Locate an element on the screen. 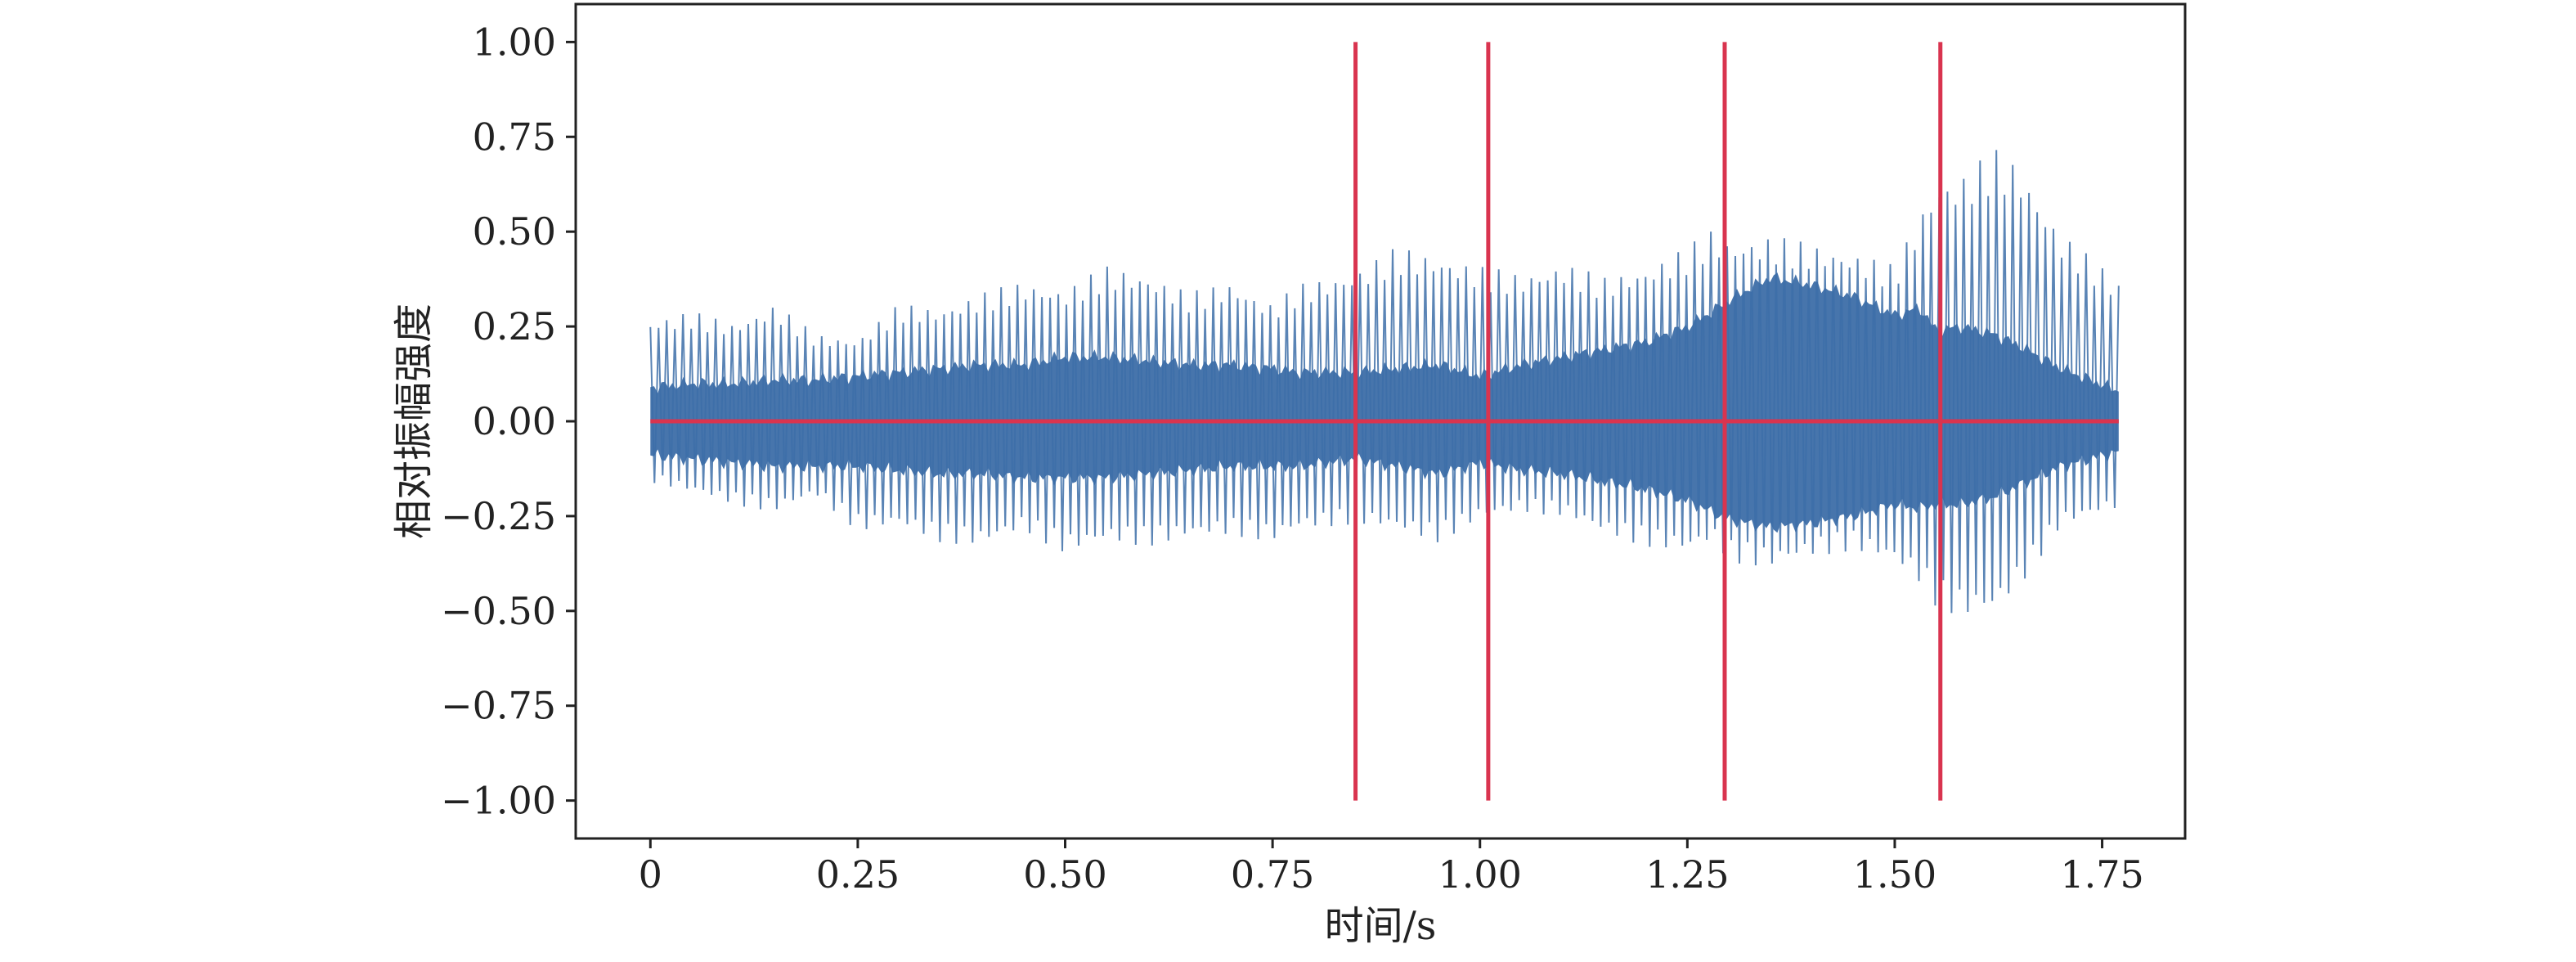 Image resolution: width=2576 pixels, height=962 pixels. y-tick-label: 0.75 is located at coordinates (514, 137).